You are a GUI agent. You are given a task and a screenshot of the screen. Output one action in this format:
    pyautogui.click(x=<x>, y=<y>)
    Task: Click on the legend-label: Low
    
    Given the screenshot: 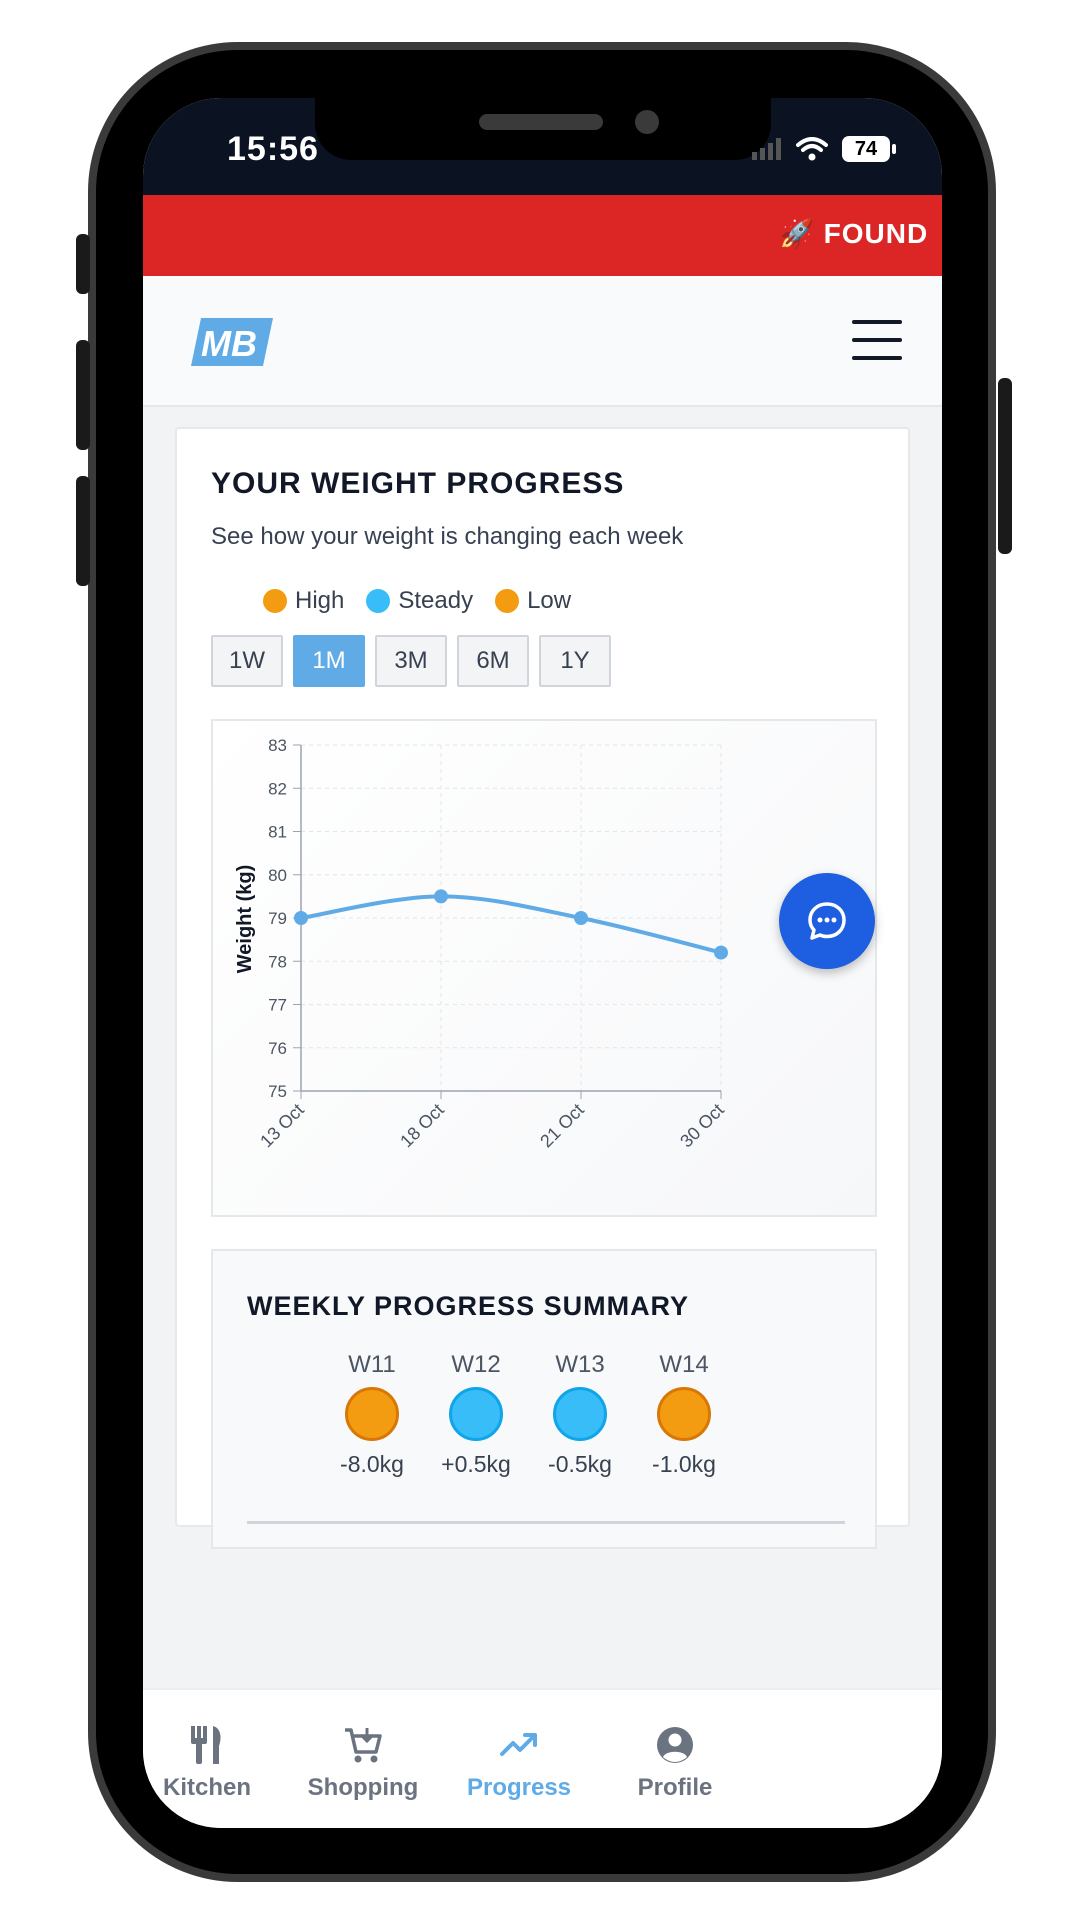 What is the action you would take?
    pyautogui.click(x=549, y=600)
    